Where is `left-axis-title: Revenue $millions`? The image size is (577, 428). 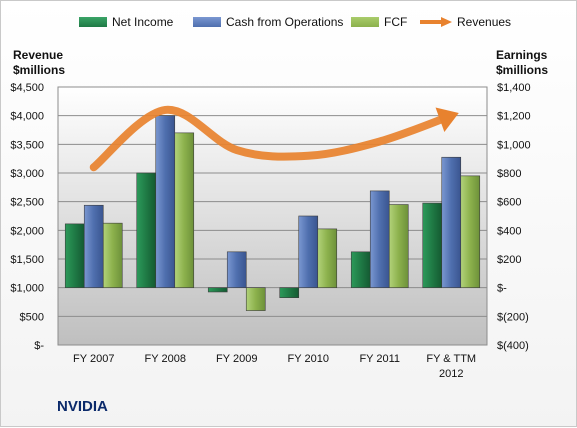 left-axis-title: Revenue $millions is located at coordinates (39, 63).